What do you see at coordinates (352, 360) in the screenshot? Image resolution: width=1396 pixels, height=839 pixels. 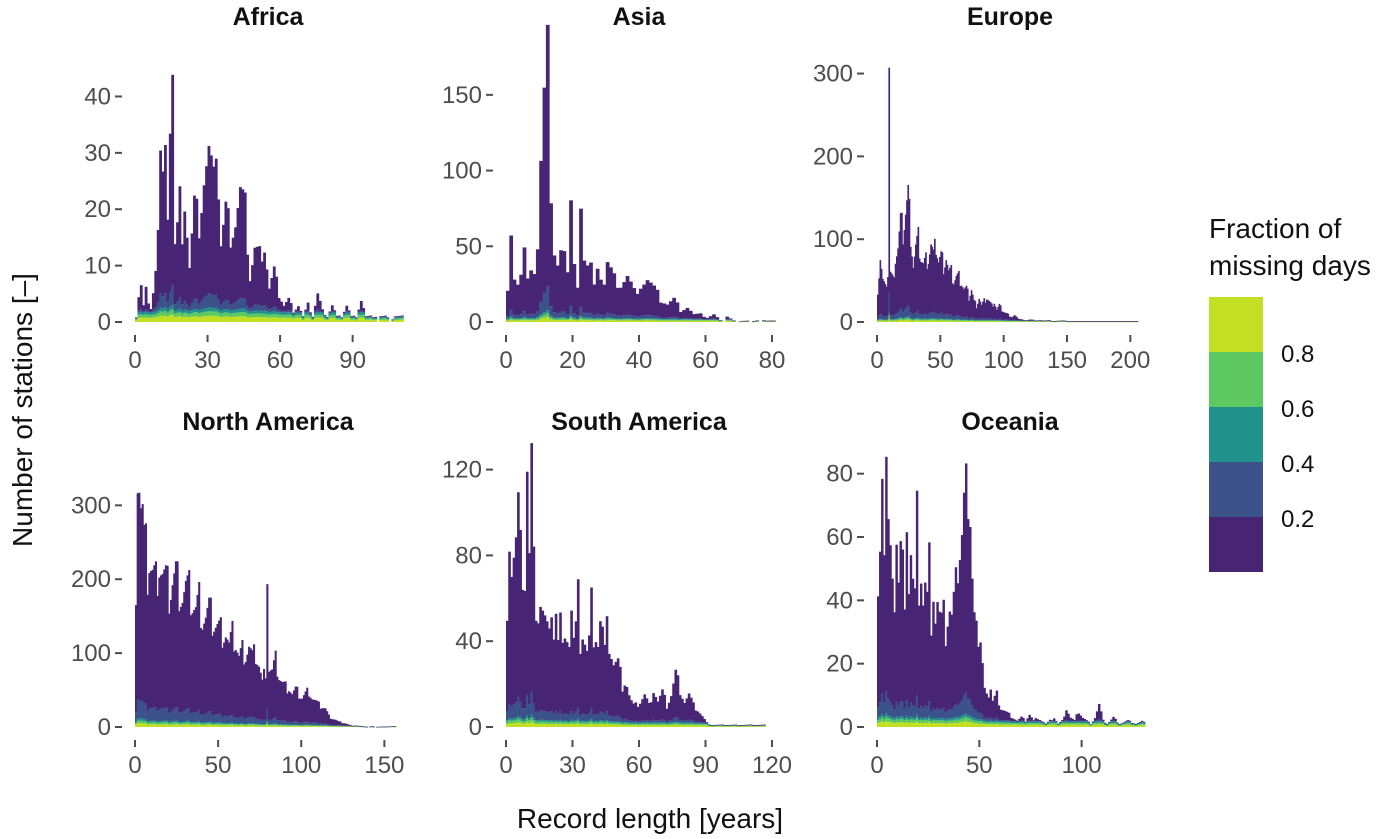 I see `x-tick-label: 90` at bounding box center [352, 360].